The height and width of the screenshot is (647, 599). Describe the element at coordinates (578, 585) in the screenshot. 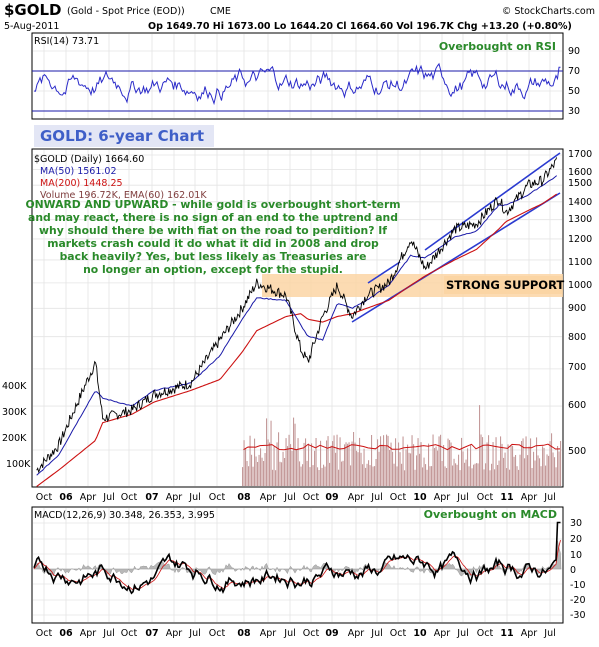

I see `macd-tick: -10` at that location.